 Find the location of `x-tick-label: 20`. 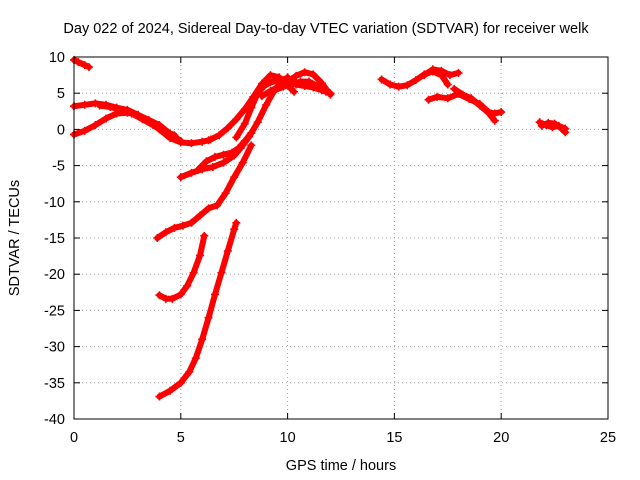

x-tick-label: 20 is located at coordinates (501, 438).